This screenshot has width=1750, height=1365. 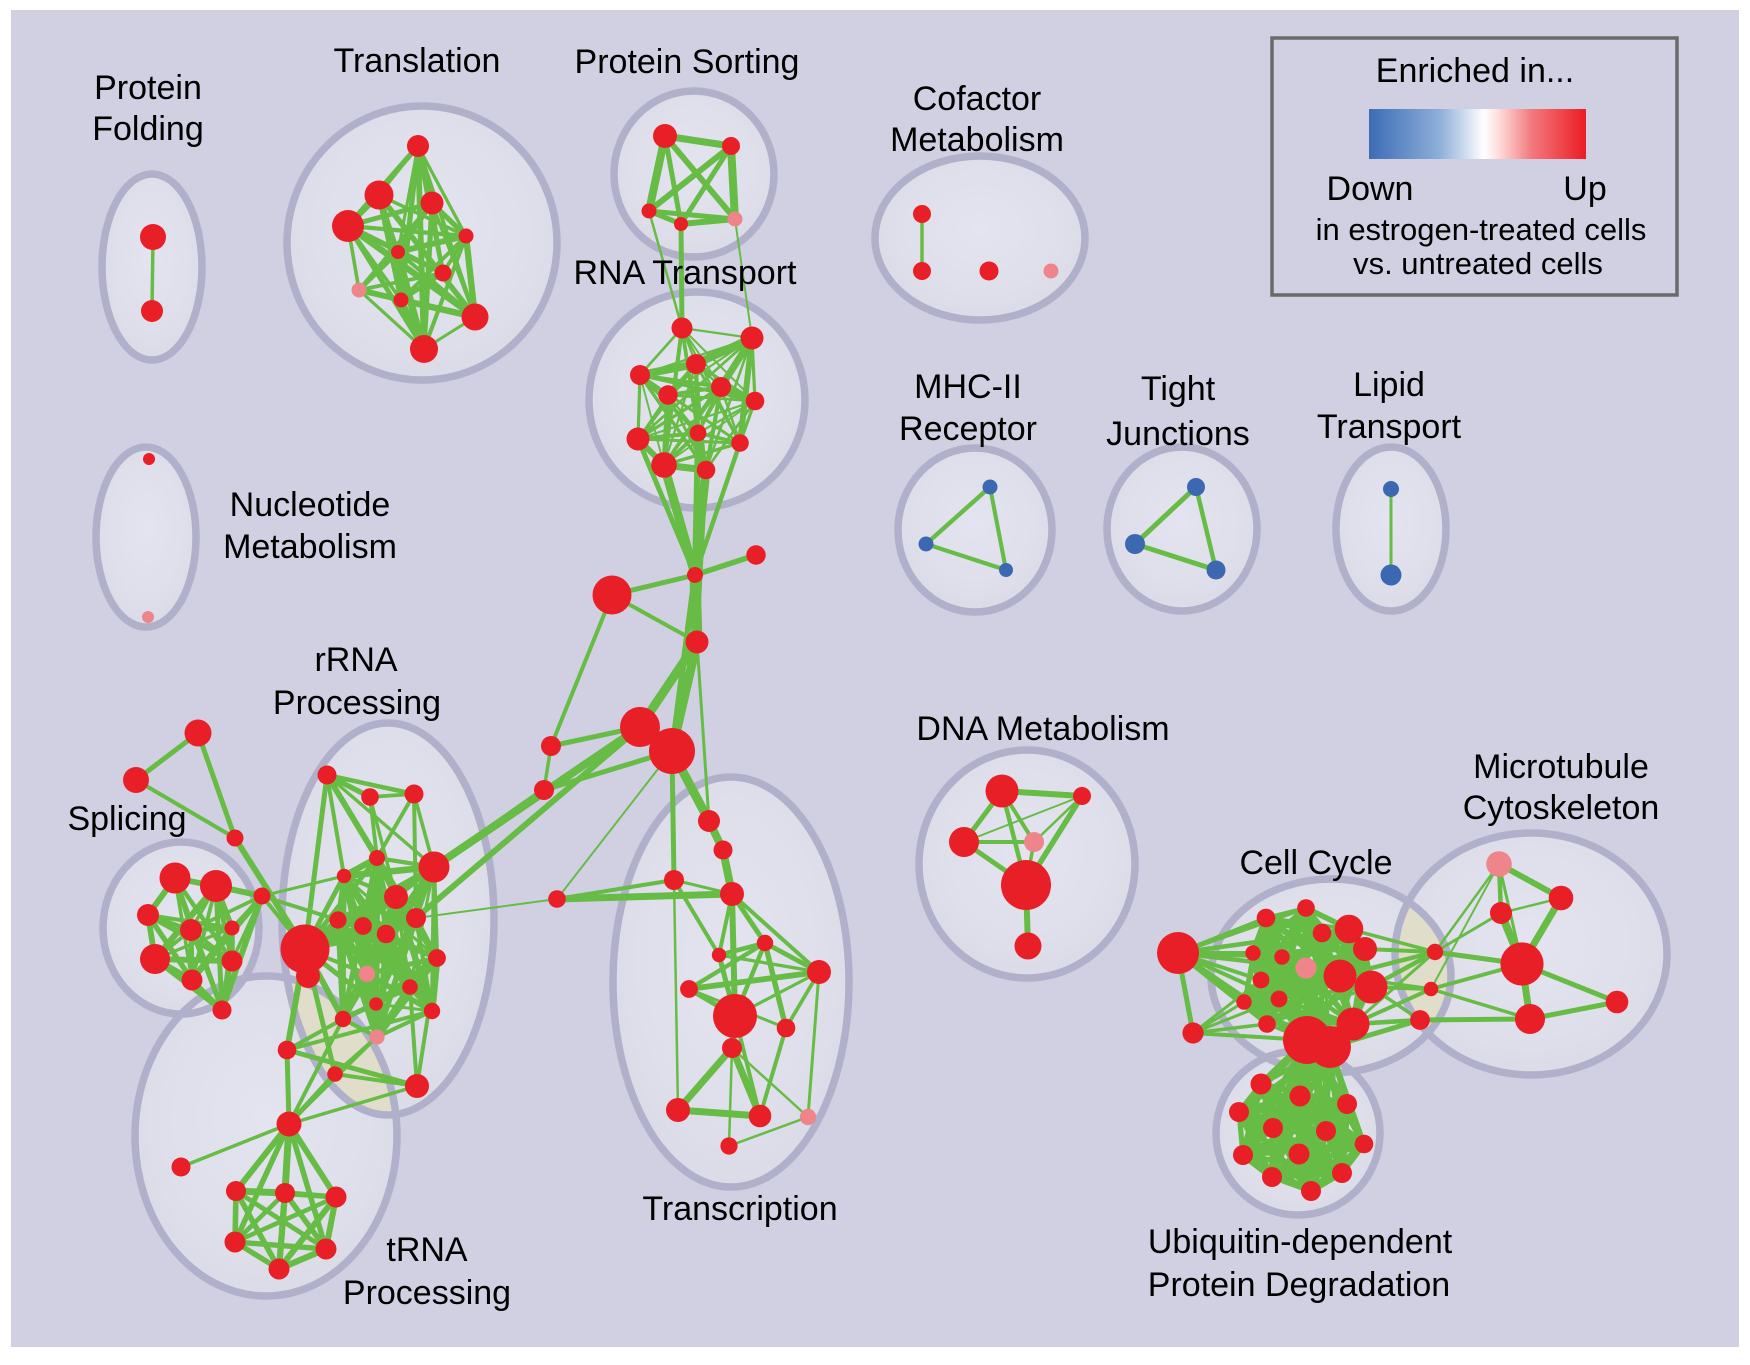 I want to click on svg-text: Cytoskeleton, so click(x=1561, y=808).